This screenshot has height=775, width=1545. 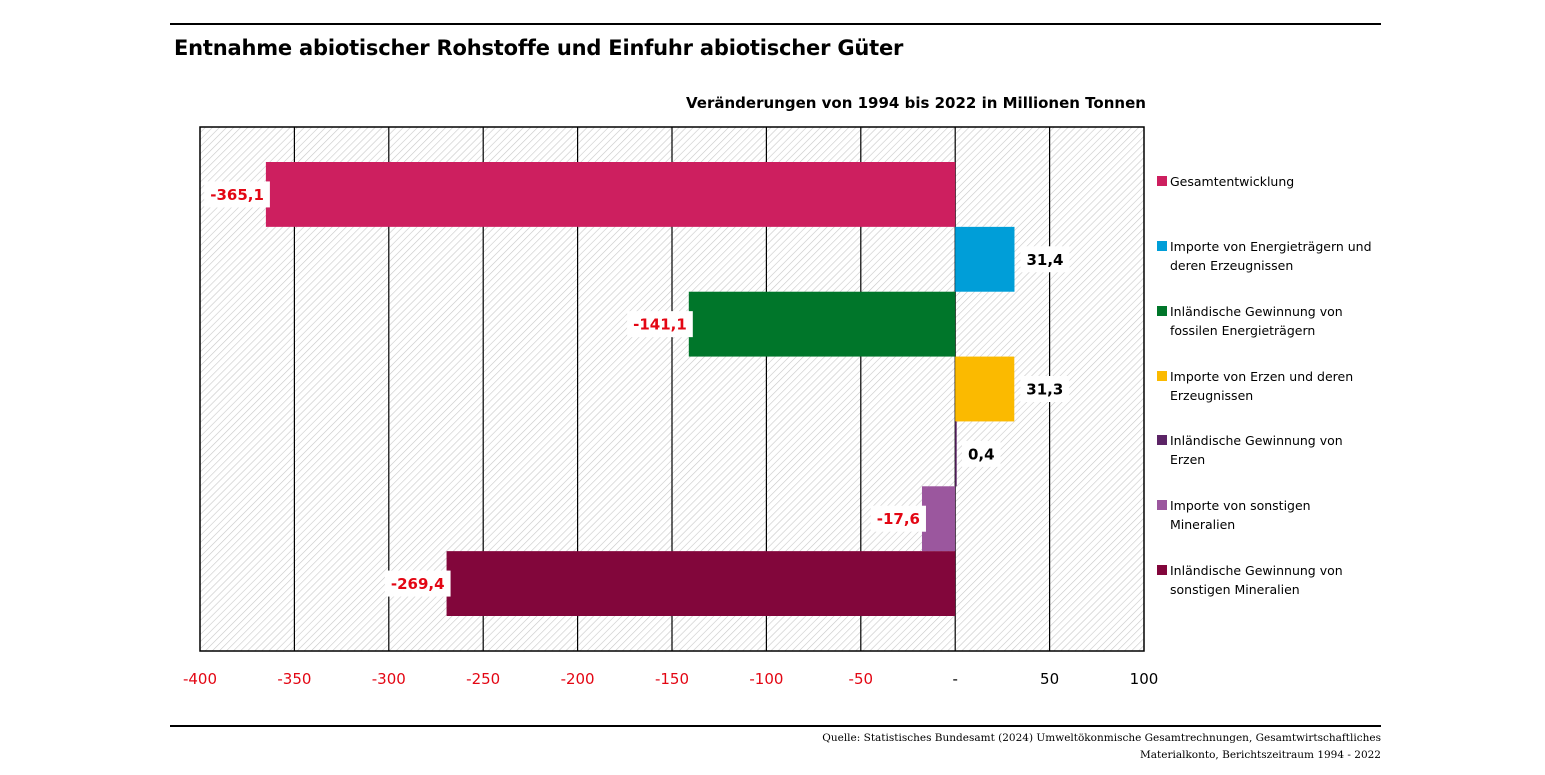 I want to click on x-tick-label: -250, so click(x=483, y=679).